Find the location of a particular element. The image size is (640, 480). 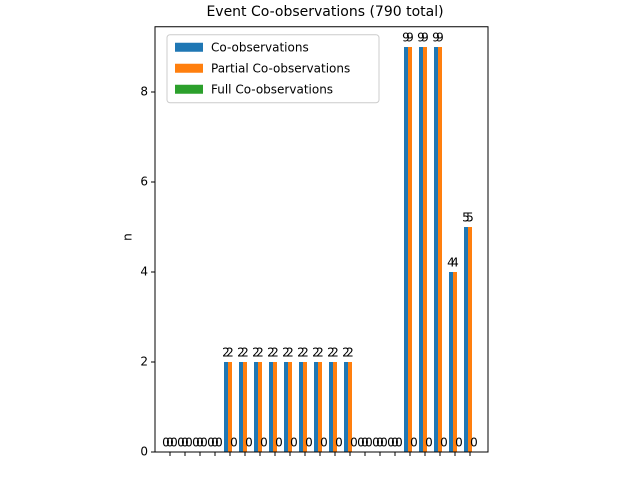

chart-title: Event Co-observations (790 total) is located at coordinates (324, 12).